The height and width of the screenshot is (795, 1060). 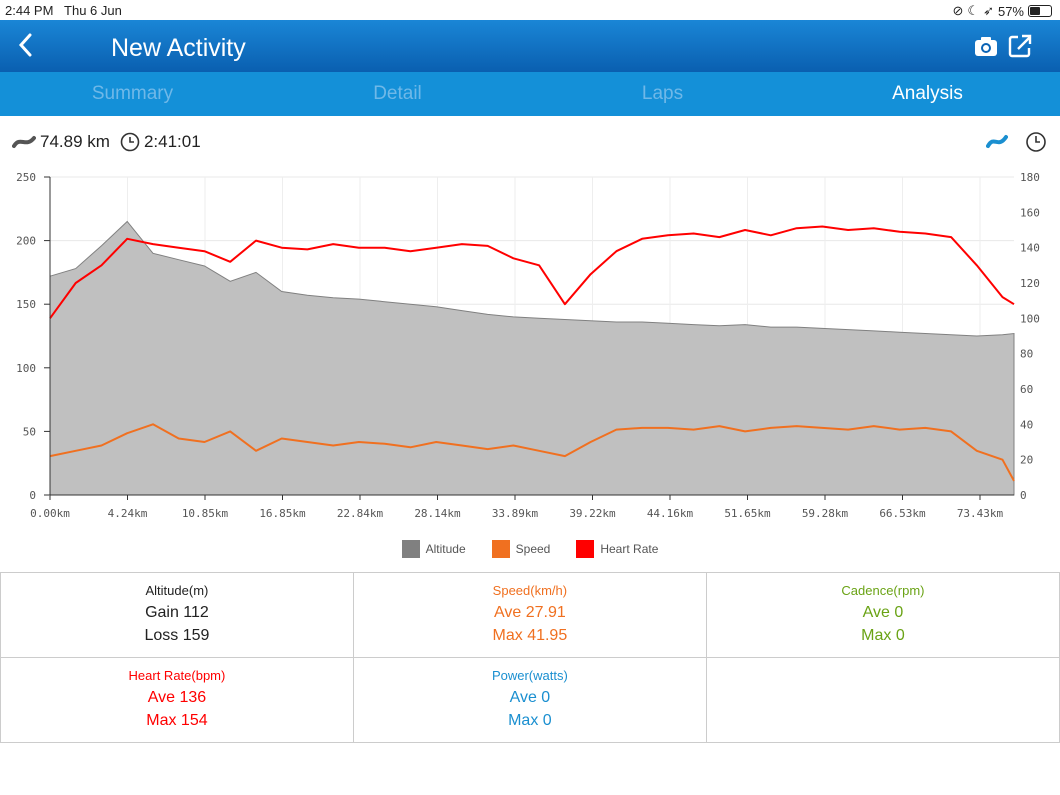 What do you see at coordinates (927, 93) in the screenshot?
I see `tab-analysis: Analysis` at bounding box center [927, 93].